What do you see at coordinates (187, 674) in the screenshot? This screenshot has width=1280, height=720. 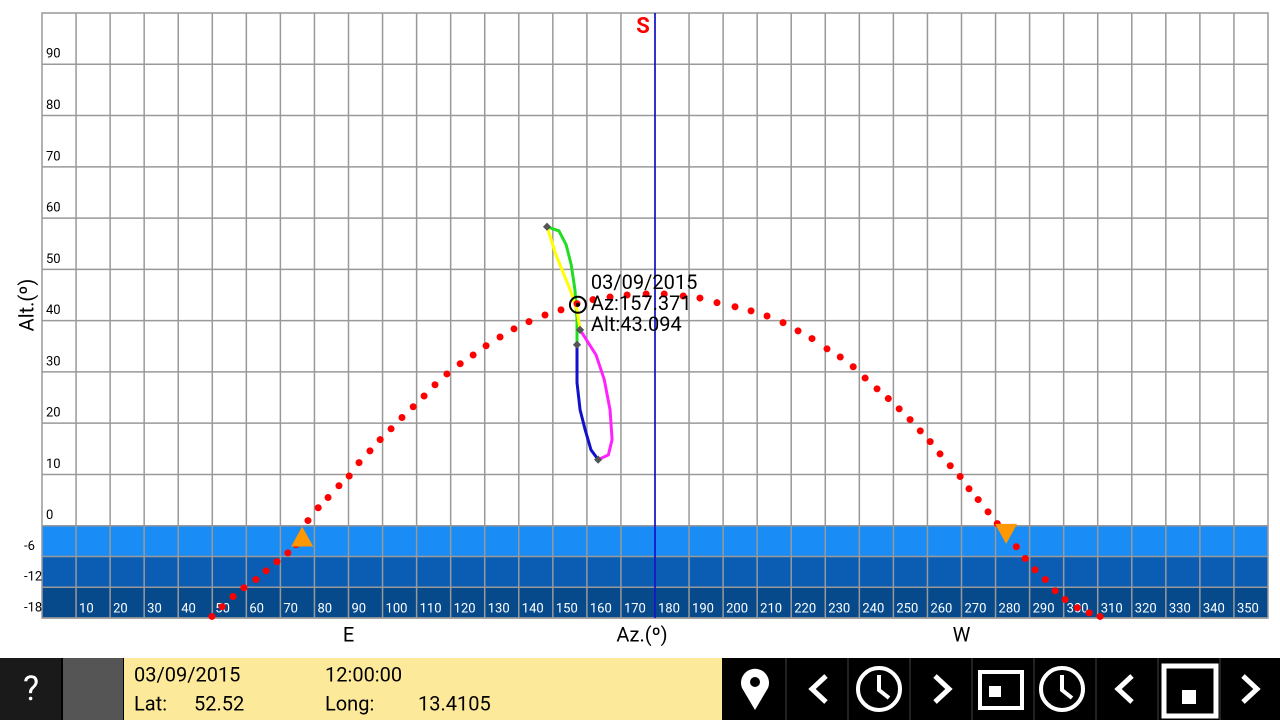 I see `date-text: 03/09/2015` at bounding box center [187, 674].